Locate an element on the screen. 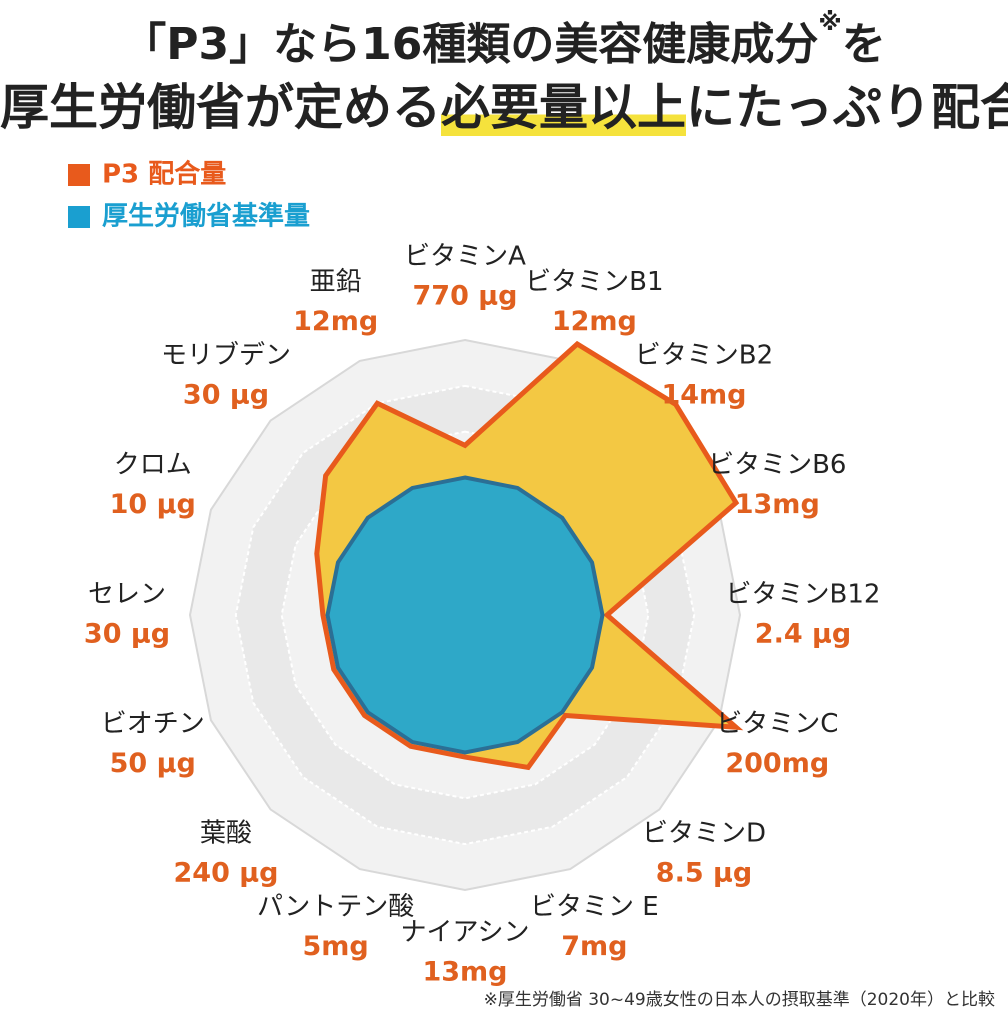 The width and height of the screenshot is (1008, 1015). axis-label: ビタミンB6 is located at coordinates (777, 465).